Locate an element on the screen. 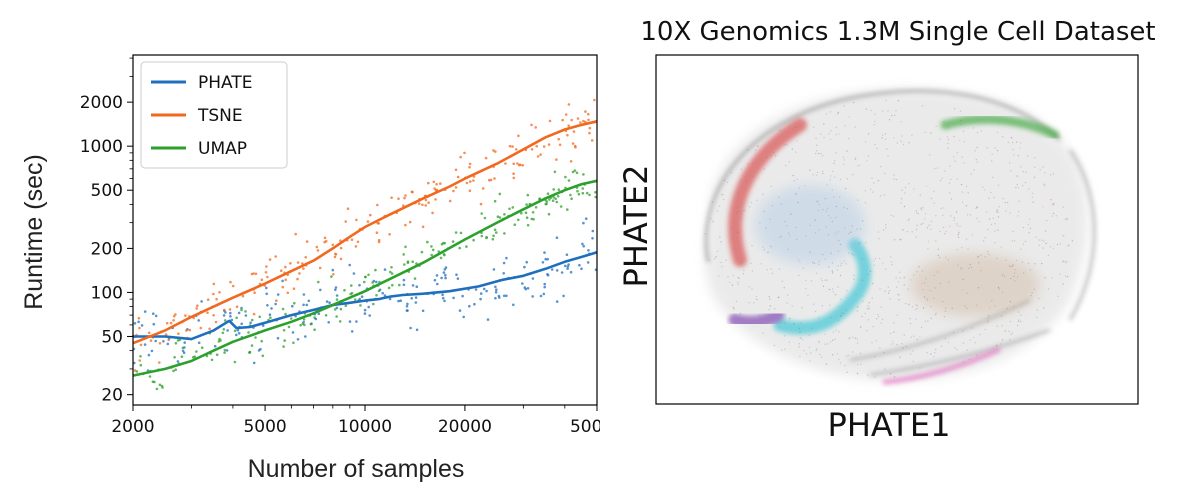  cluster-red is located at coordinates (767, 192).